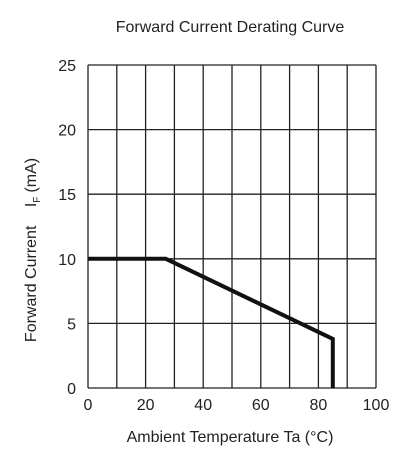  What do you see at coordinates (261, 405) in the screenshot?
I see `x-tick-label: 60` at bounding box center [261, 405].